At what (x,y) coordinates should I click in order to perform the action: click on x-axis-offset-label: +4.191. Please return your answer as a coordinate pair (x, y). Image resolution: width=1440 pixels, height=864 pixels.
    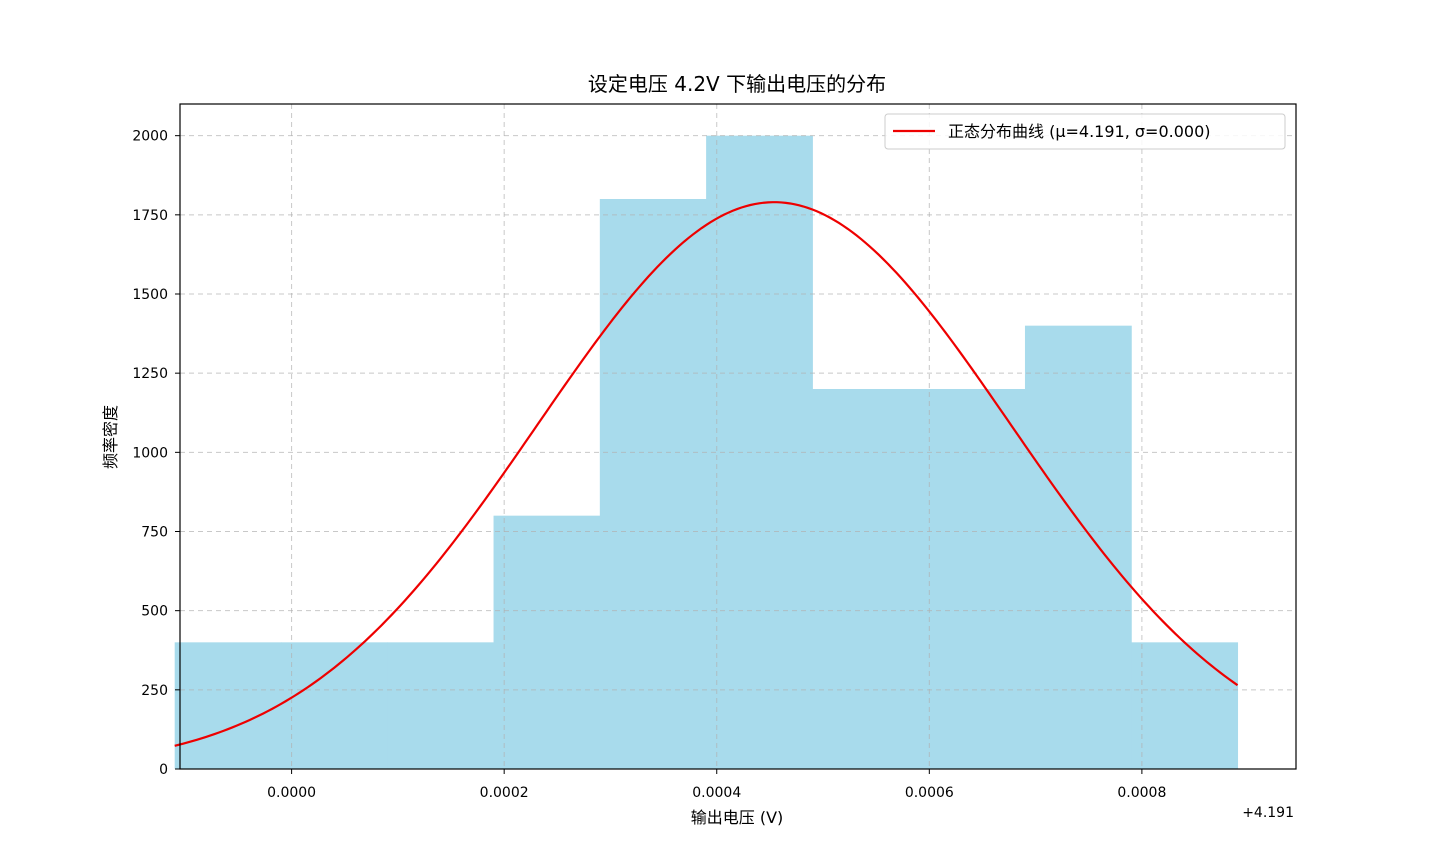
    Looking at the image, I should click on (1268, 813).